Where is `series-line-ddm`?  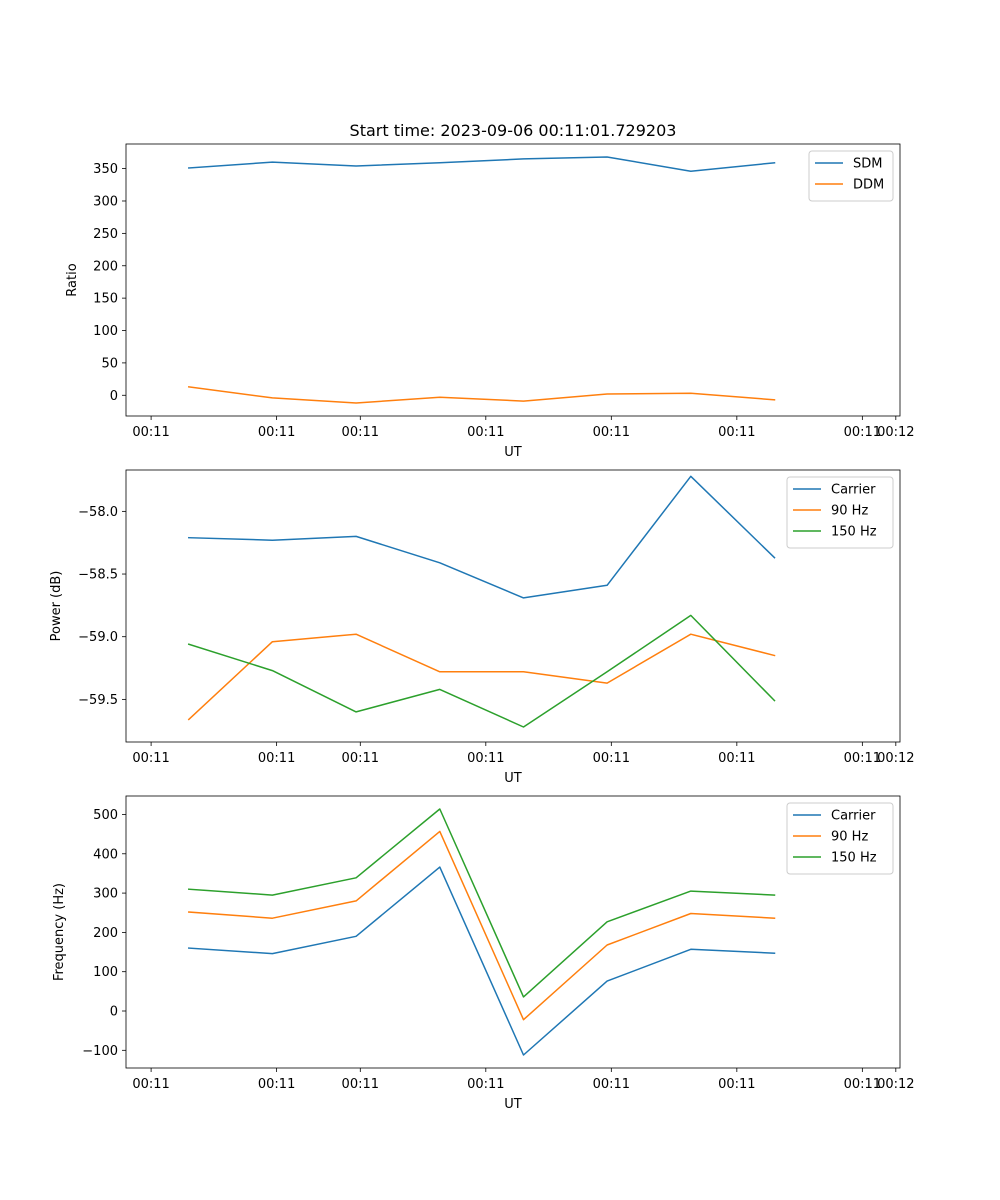 series-line-ddm is located at coordinates (481, 395).